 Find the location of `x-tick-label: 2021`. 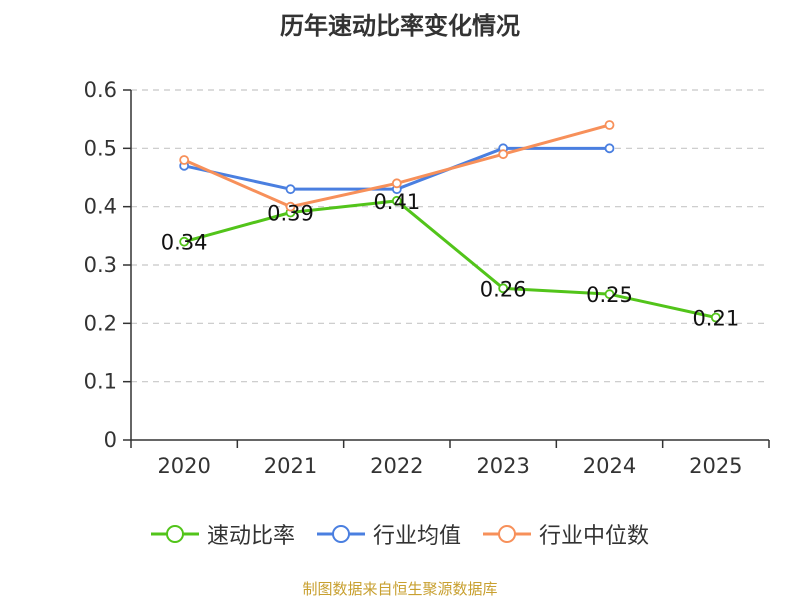

x-tick-label: 2021 is located at coordinates (290, 466).